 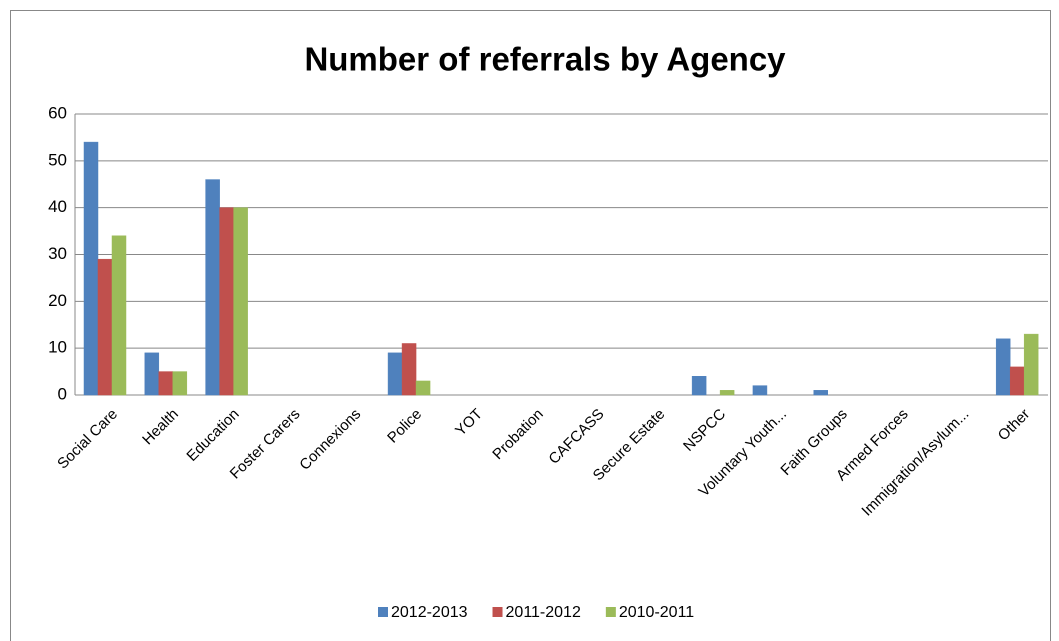 What do you see at coordinates (57, 112) in the screenshot?
I see `y-tick-label: 60` at bounding box center [57, 112].